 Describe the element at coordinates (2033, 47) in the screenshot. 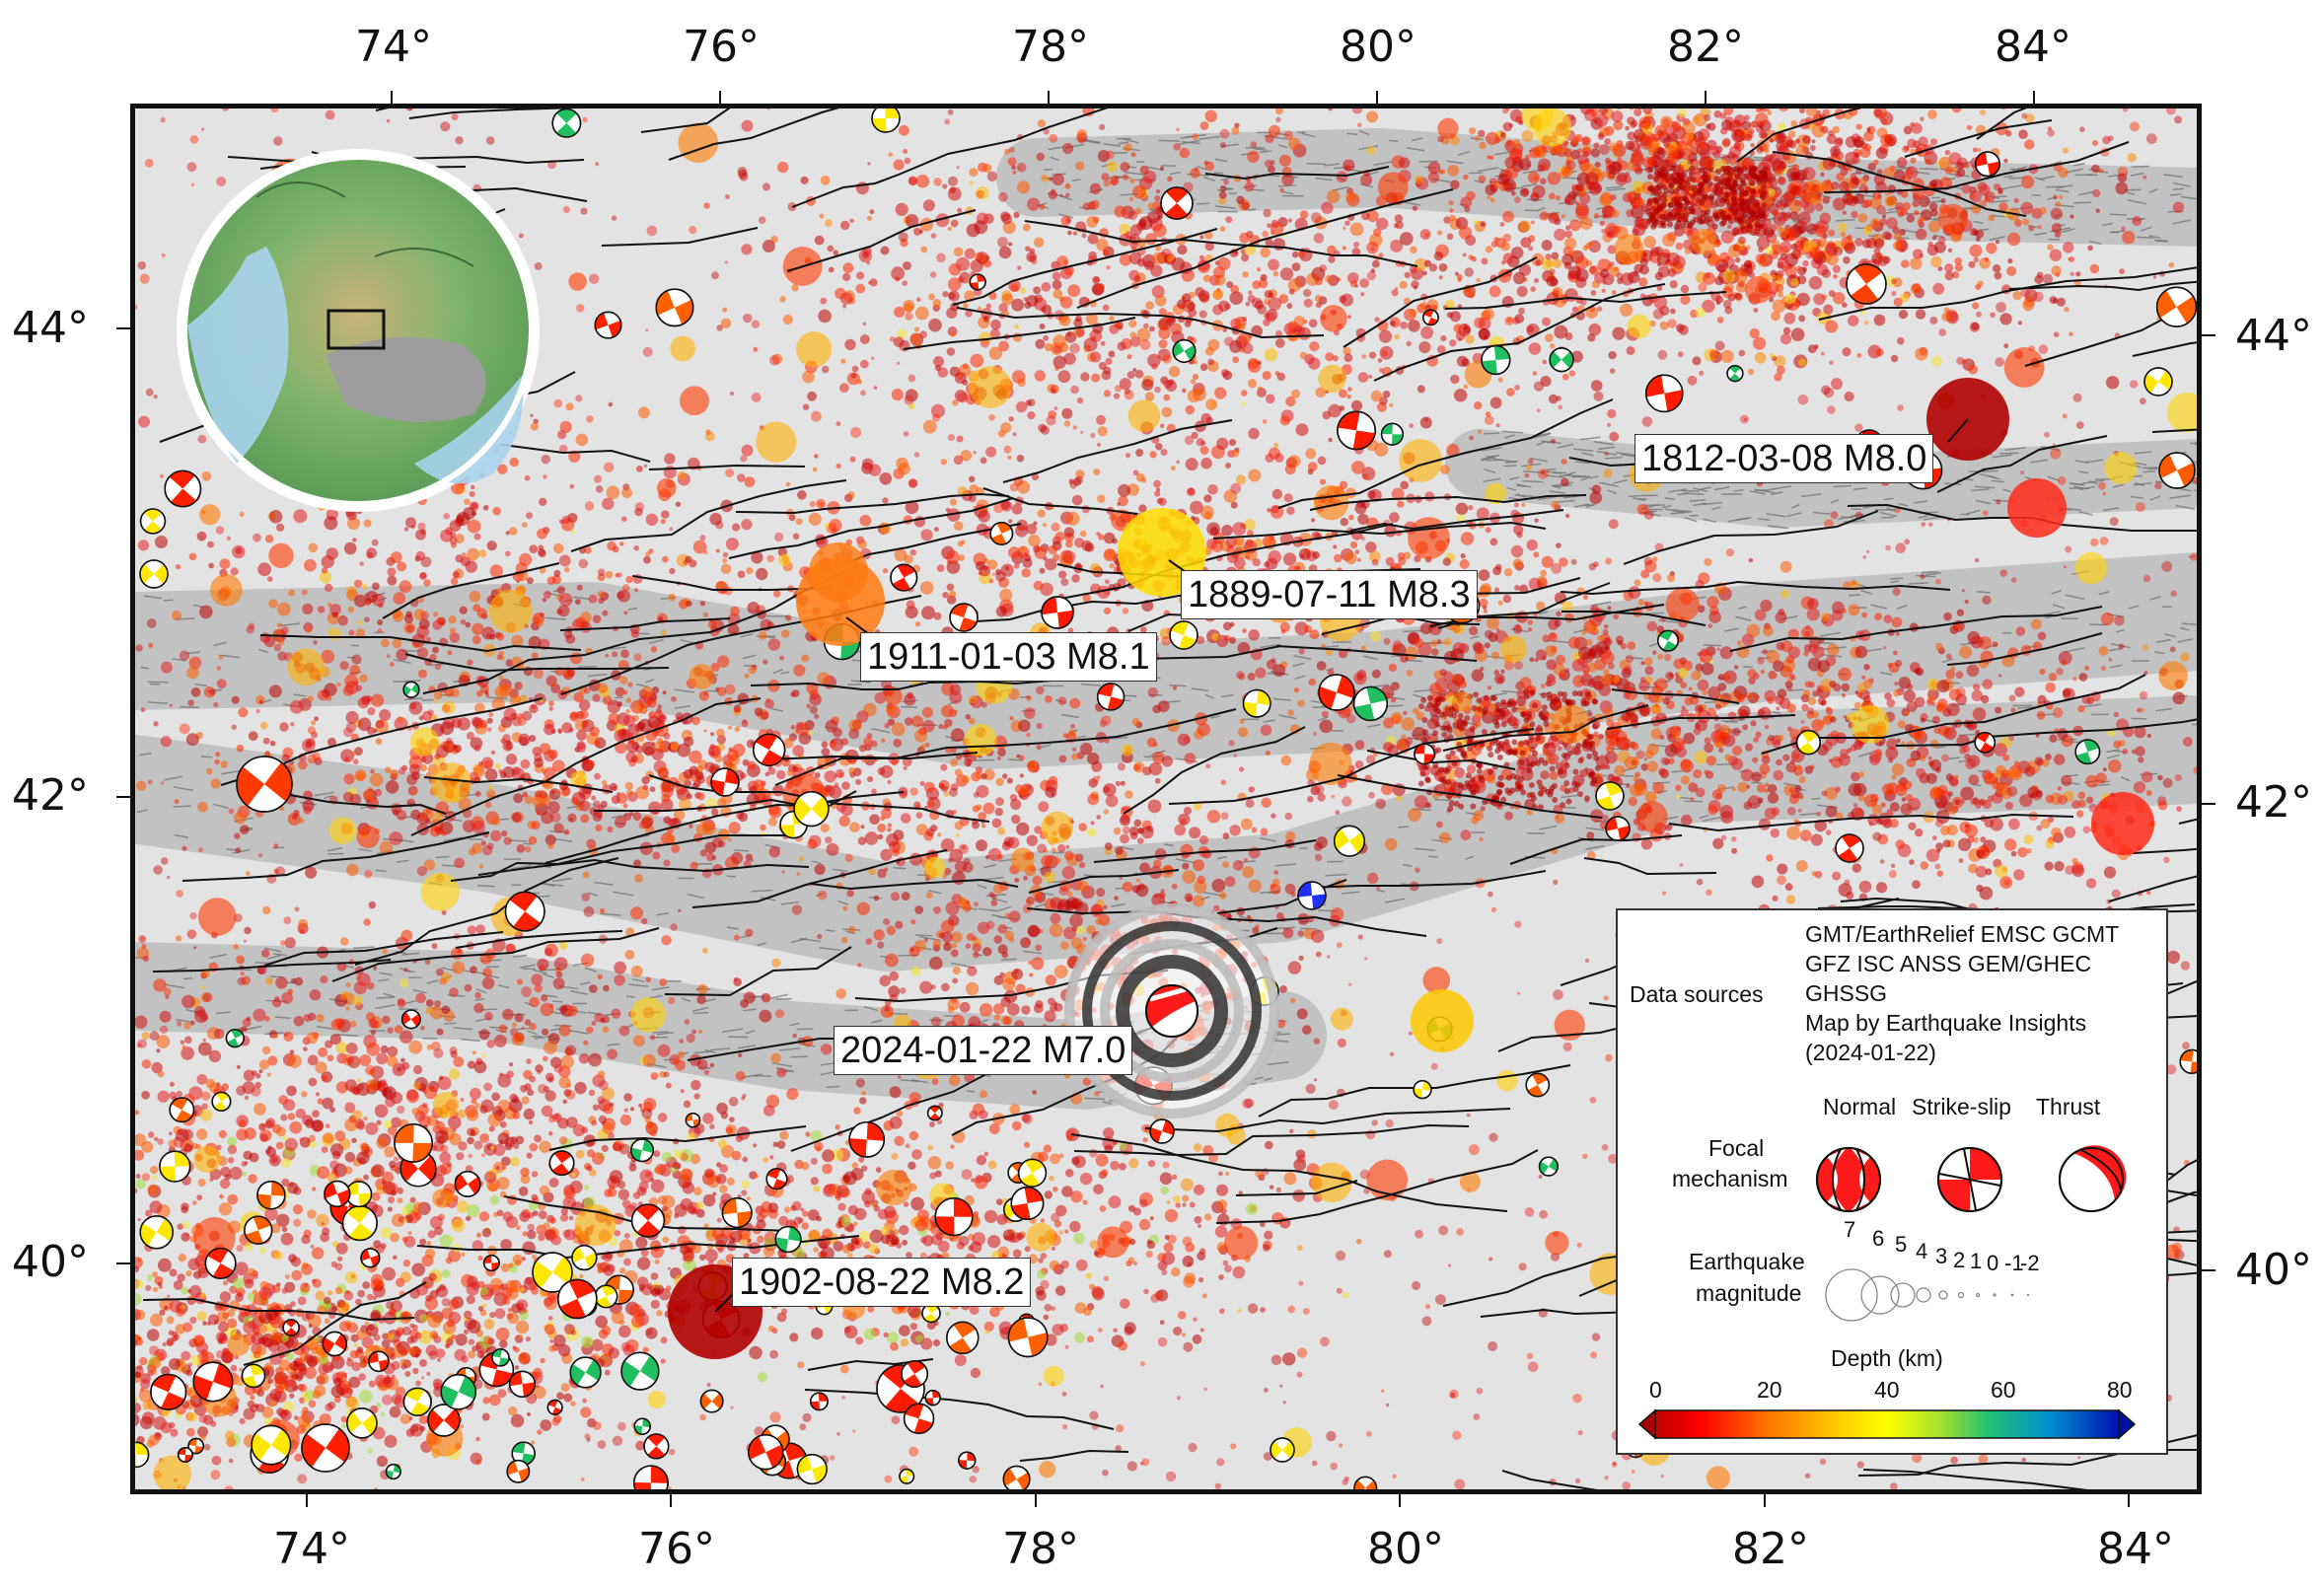

I see `lon-label-top: 84°` at that location.